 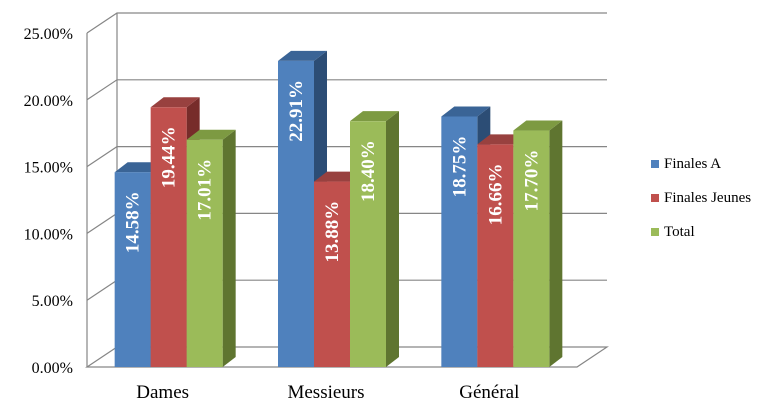 I want to click on floor, so click(x=347, y=357).